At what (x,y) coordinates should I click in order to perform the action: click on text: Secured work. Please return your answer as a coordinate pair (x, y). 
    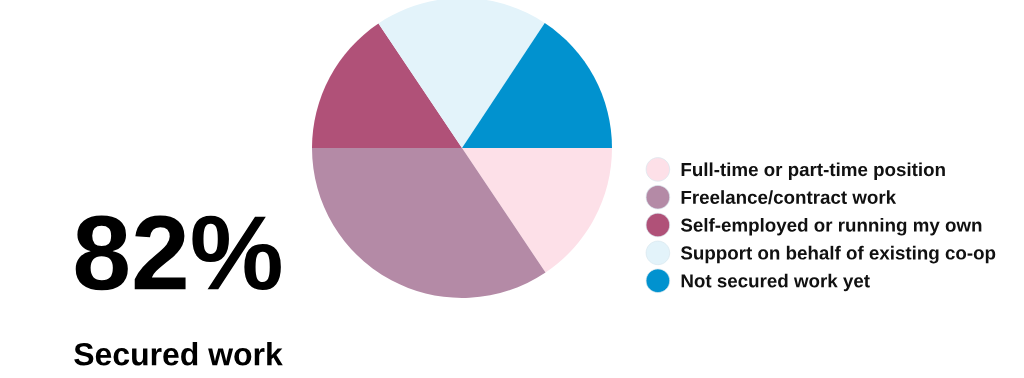
    Looking at the image, I should click on (178, 354).